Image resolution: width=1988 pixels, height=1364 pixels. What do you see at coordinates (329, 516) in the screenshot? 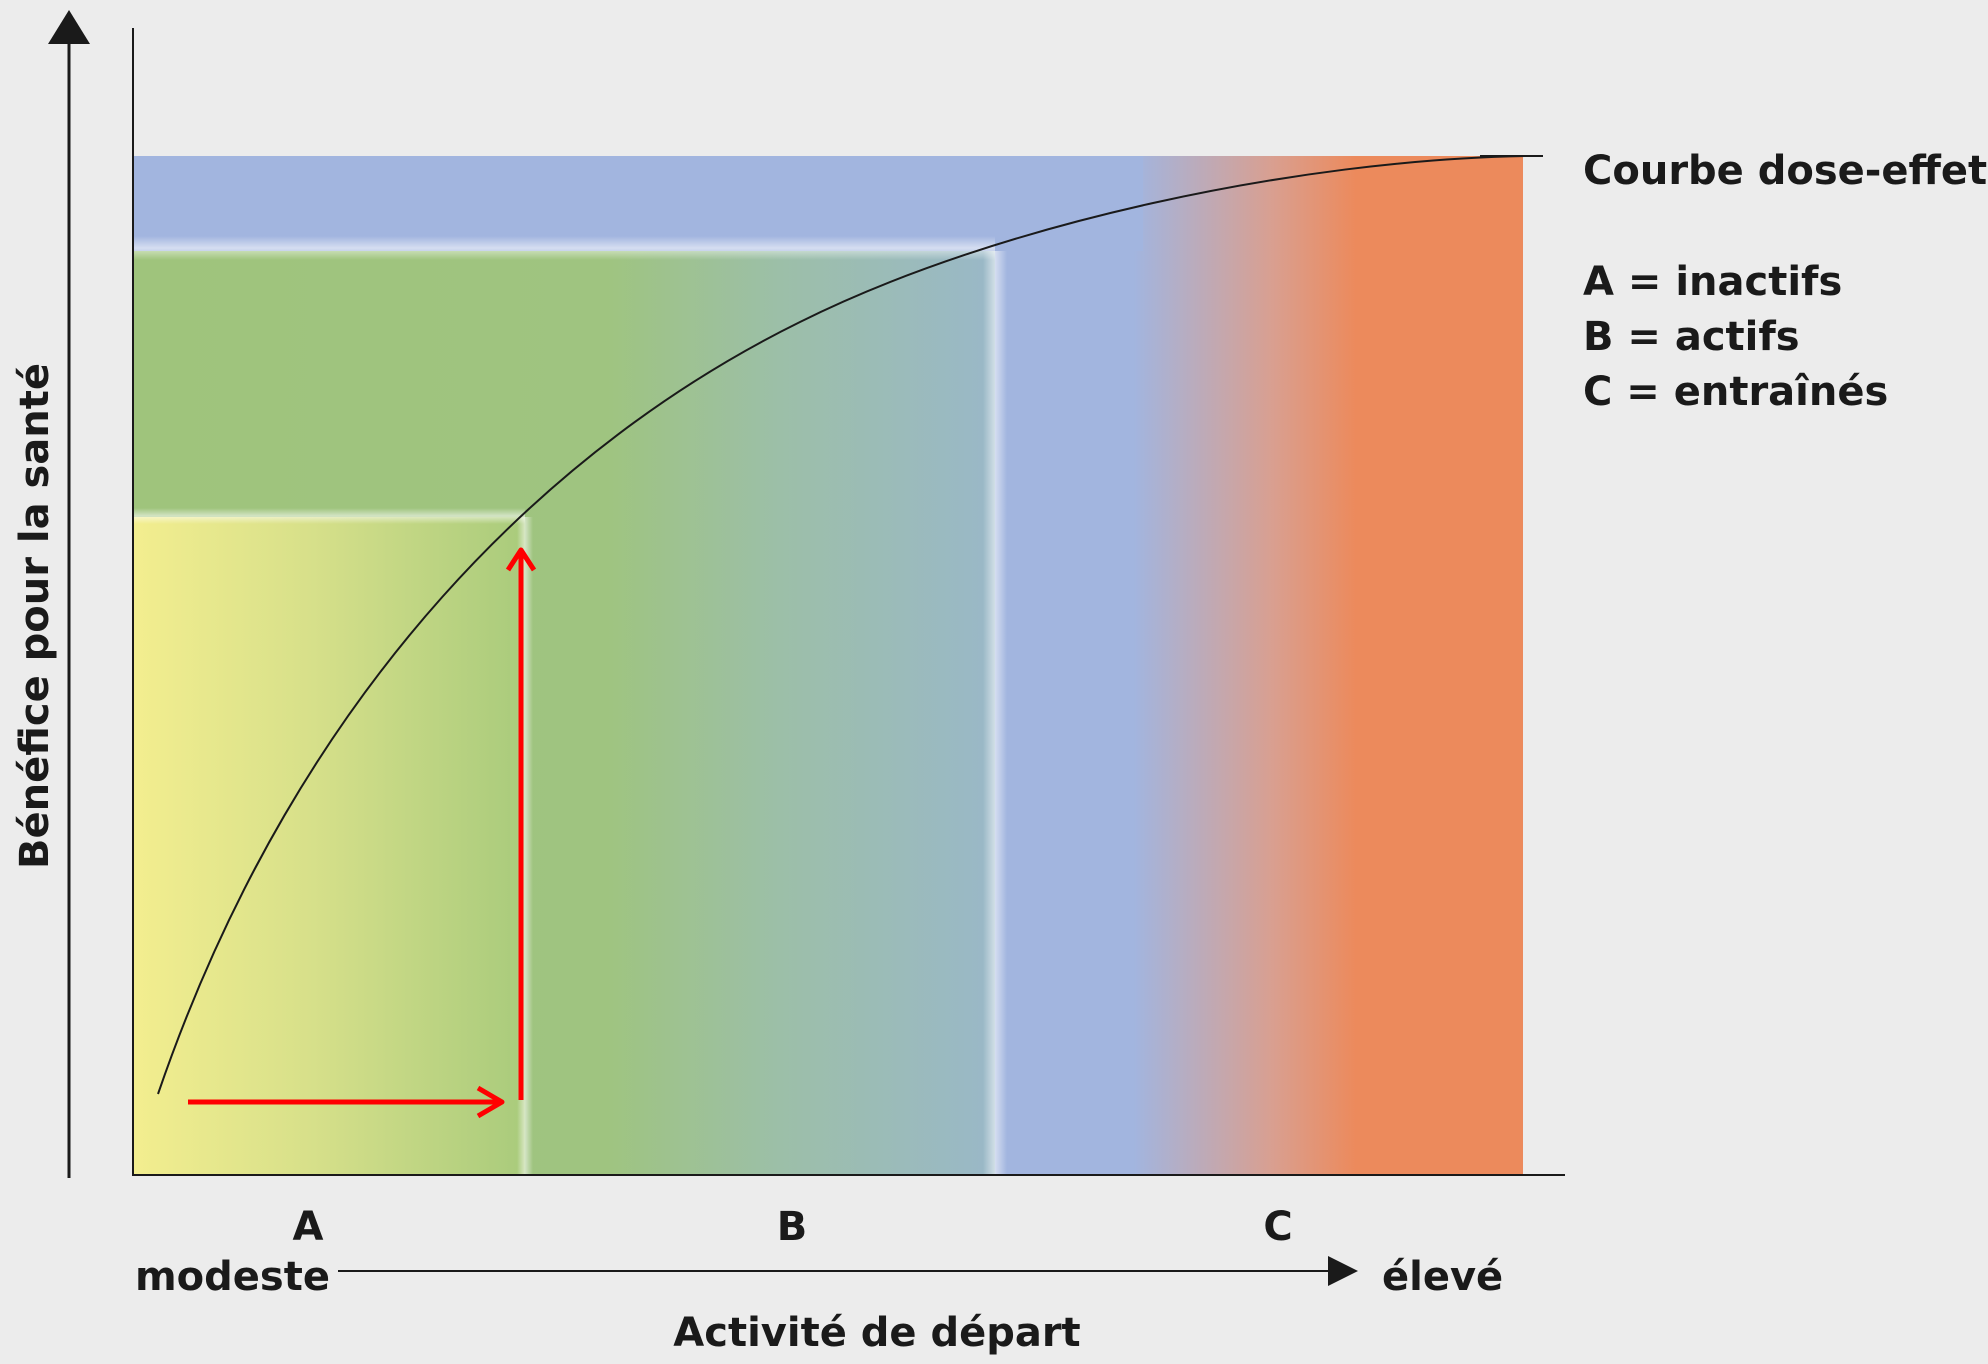
I see `highlight-yellow-top` at bounding box center [329, 516].